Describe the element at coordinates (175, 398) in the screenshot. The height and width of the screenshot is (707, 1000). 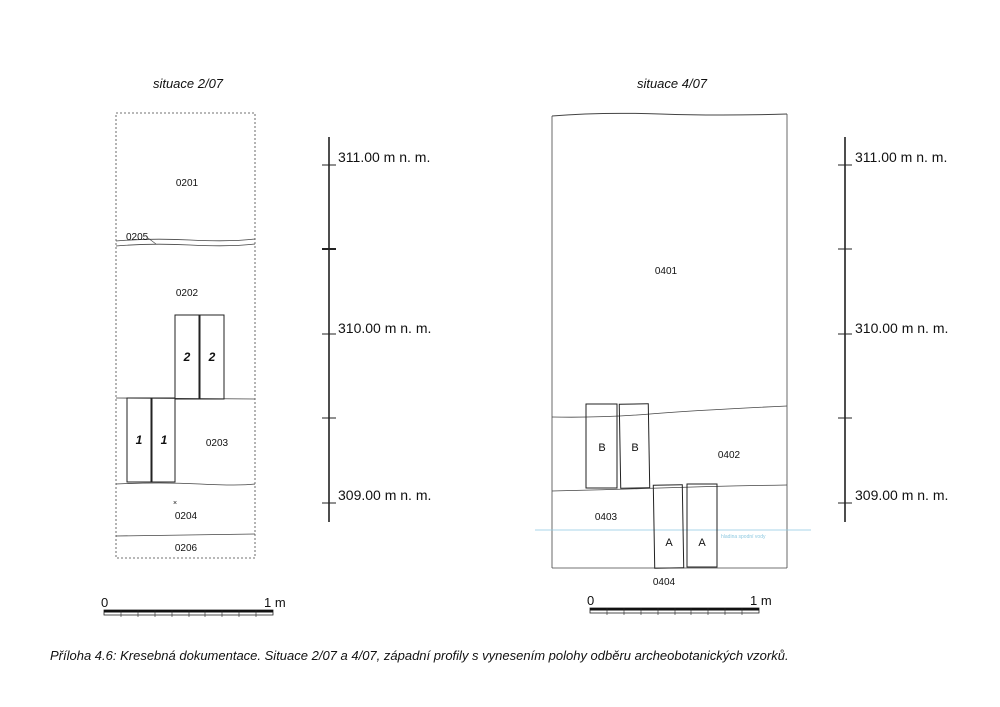
I see `left-sample-boxes` at that location.